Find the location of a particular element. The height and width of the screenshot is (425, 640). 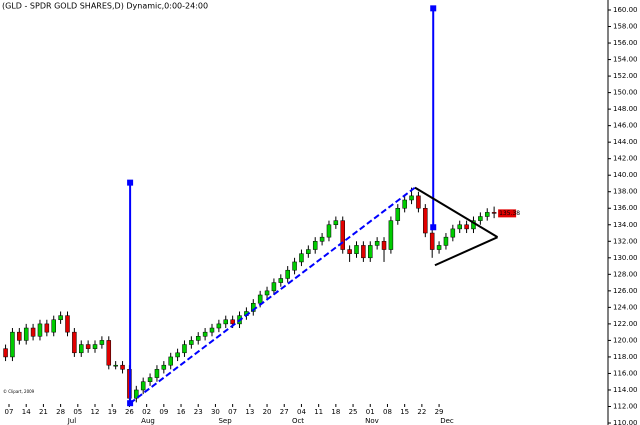

x-tick-label: 11 is located at coordinates (318, 412).